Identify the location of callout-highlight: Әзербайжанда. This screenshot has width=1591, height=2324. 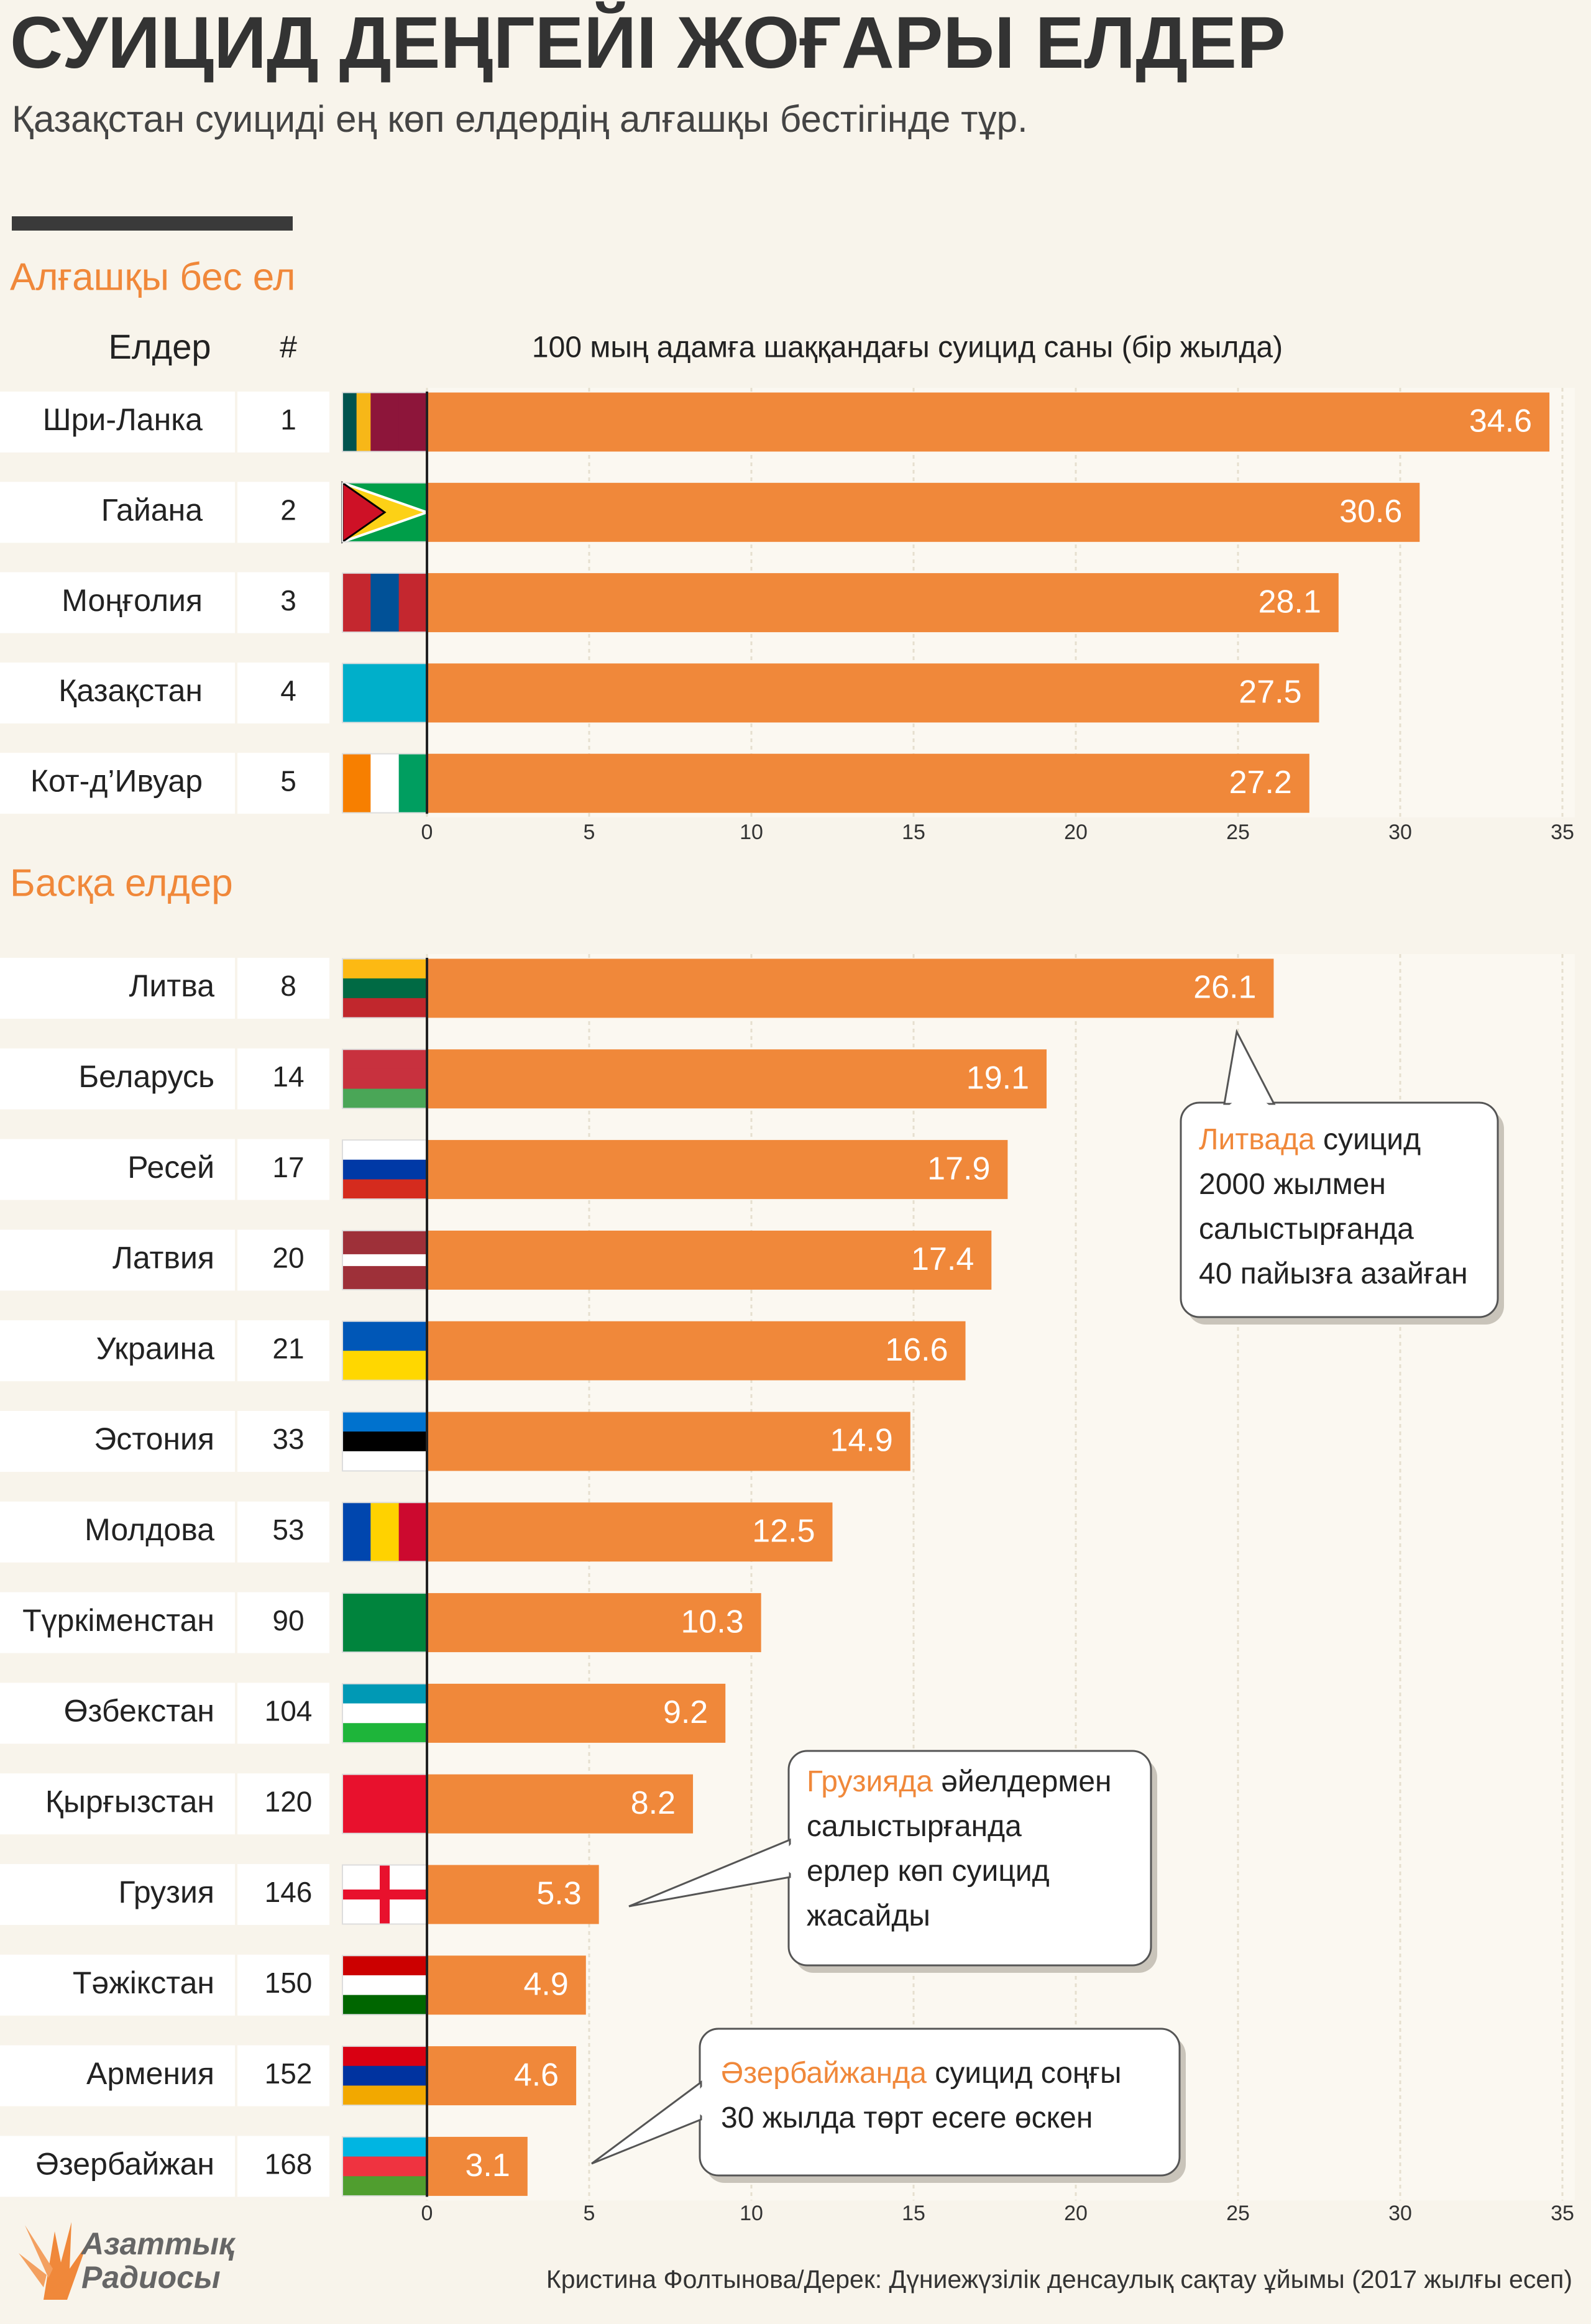
(824, 2073).